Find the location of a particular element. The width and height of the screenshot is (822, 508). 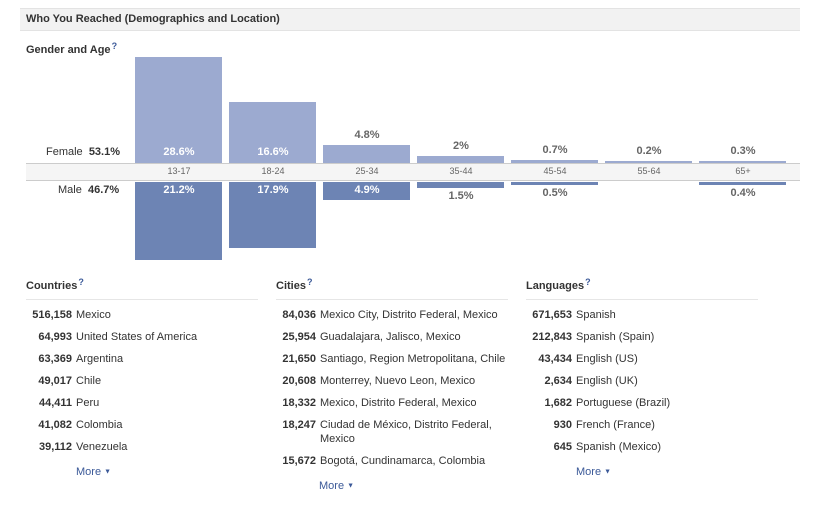

countries-list-item: 49,017 Chile is located at coordinates (142, 381).